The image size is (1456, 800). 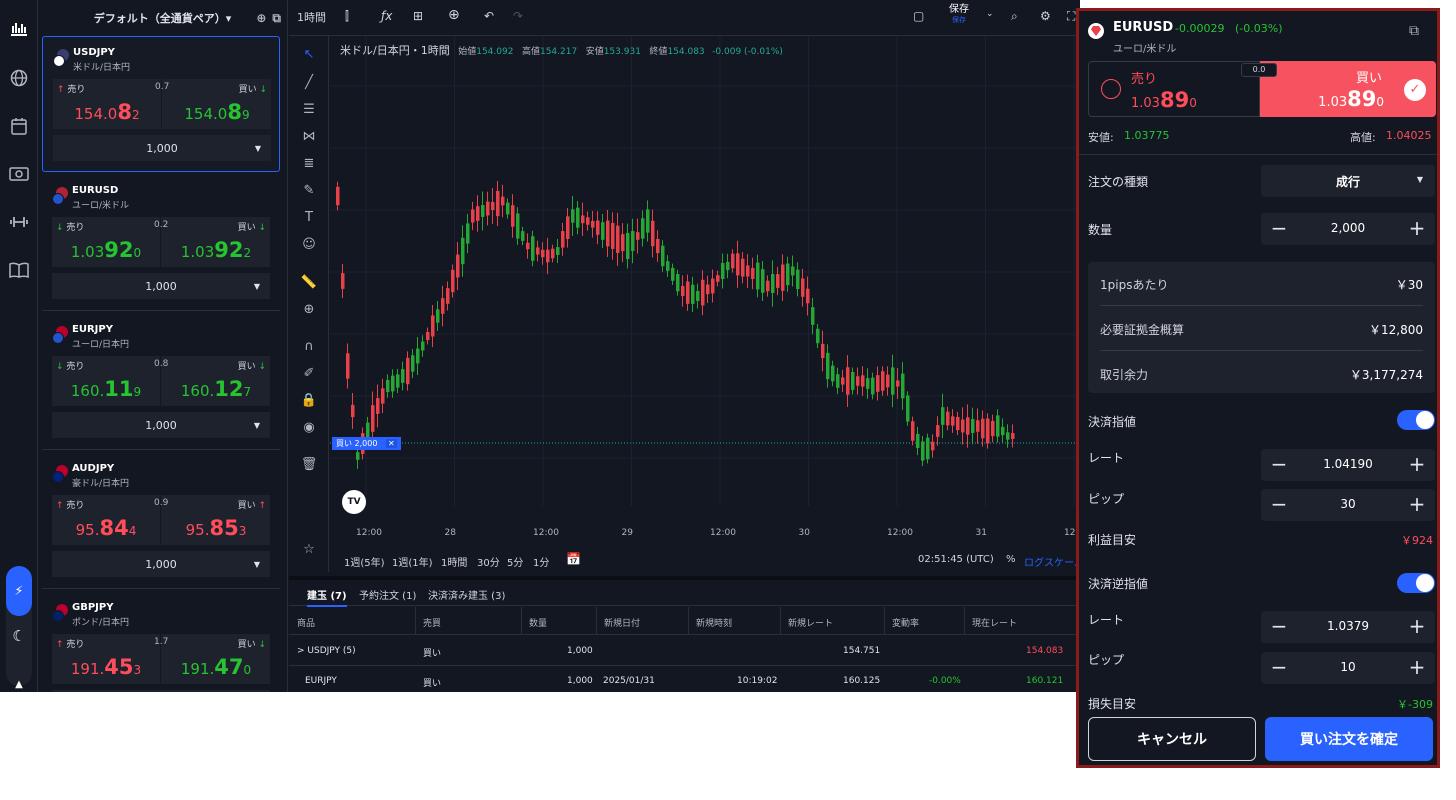 I want to click on order-type-select: 成行 ▼, so click(x=1348, y=181).